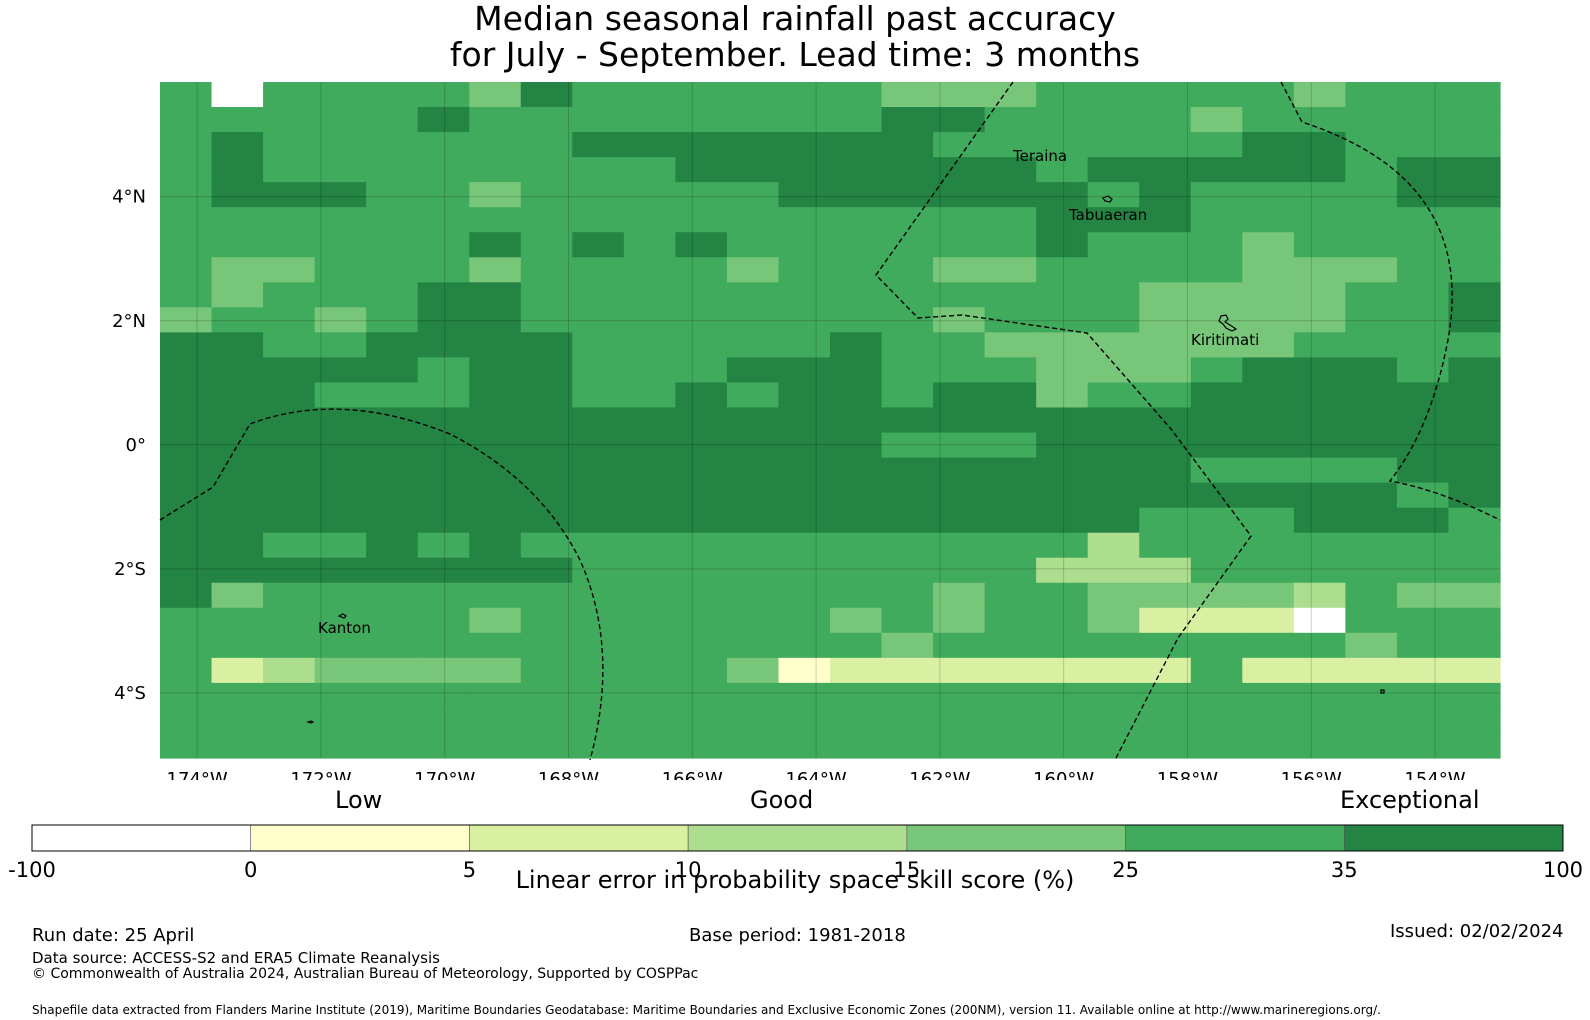 The width and height of the screenshot is (1590, 1020). Describe the element at coordinates (344, 628) in the screenshot. I see `place-label-kanton: Kanton` at that location.